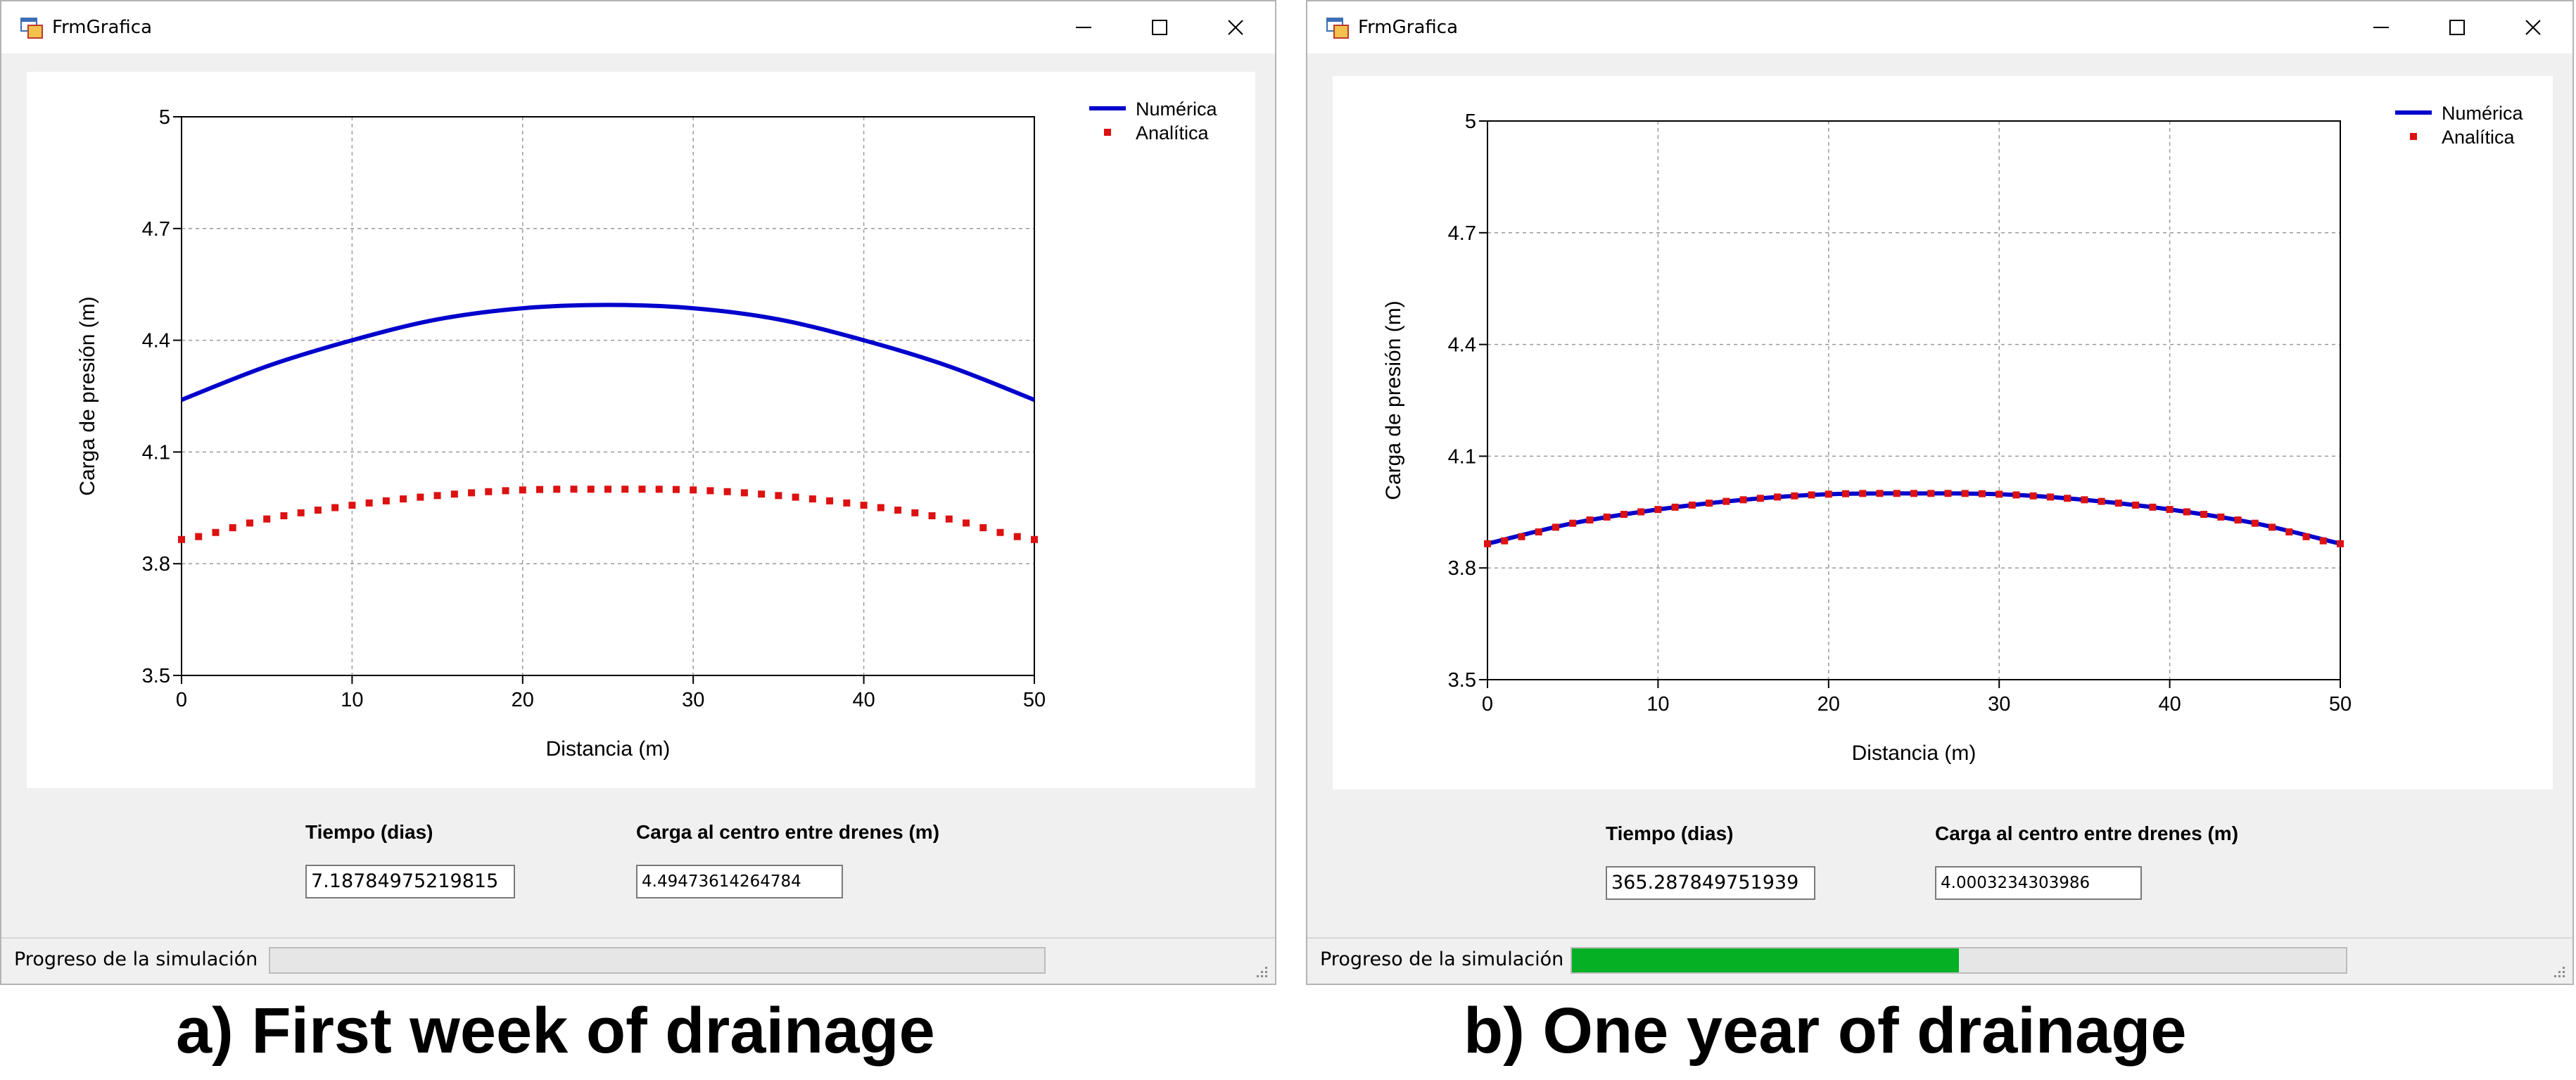  What do you see at coordinates (1462, 568) in the screenshot?
I see `y-tick-label: 3.8` at bounding box center [1462, 568].